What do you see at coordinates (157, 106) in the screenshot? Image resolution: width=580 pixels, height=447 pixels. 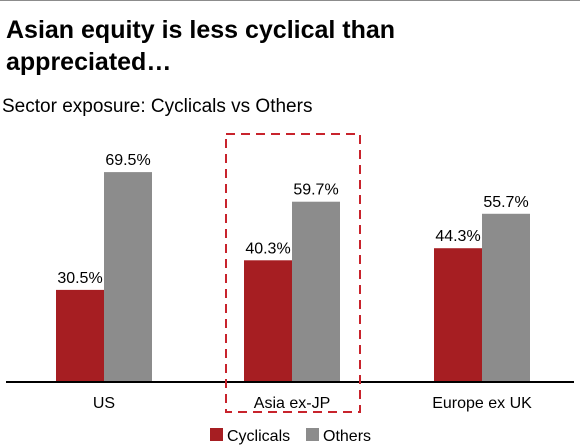 I see `chart-subtitle: Sector exposure: Cyclicals vs Others` at bounding box center [157, 106].